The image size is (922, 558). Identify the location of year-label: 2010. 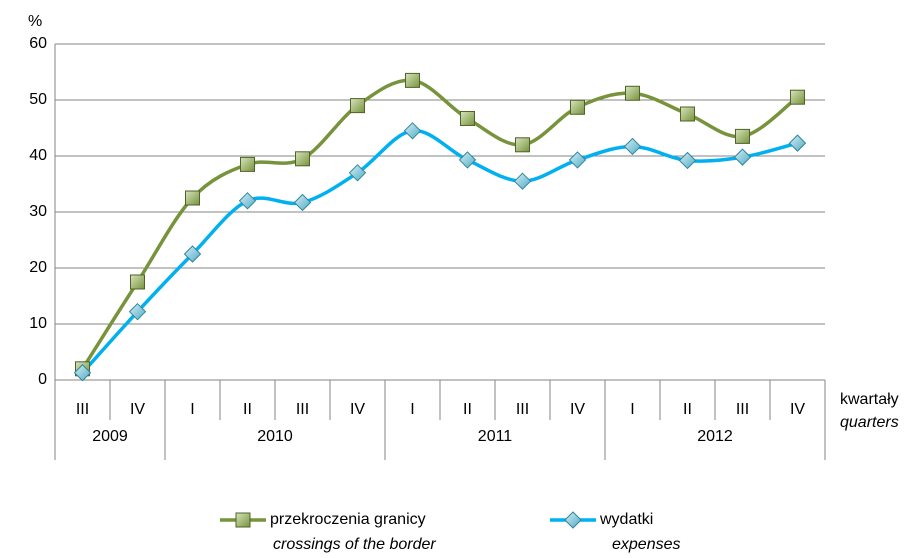
(275, 436).